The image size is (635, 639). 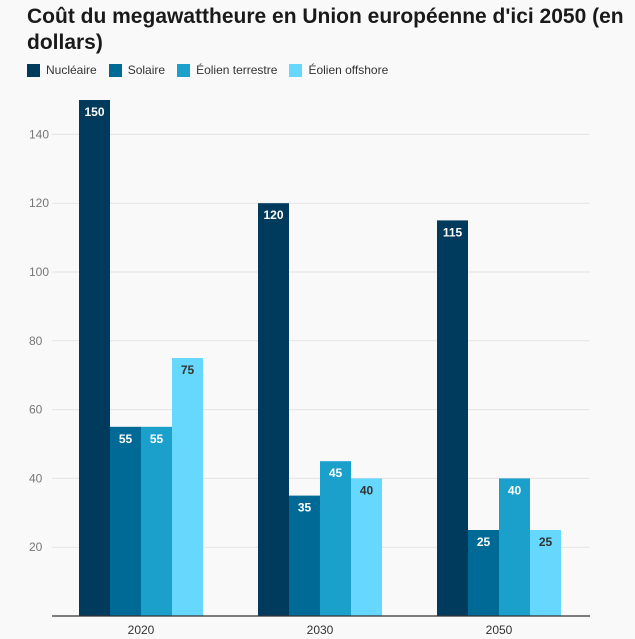 I want to click on x-category-label: 2030, so click(x=320, y=630).